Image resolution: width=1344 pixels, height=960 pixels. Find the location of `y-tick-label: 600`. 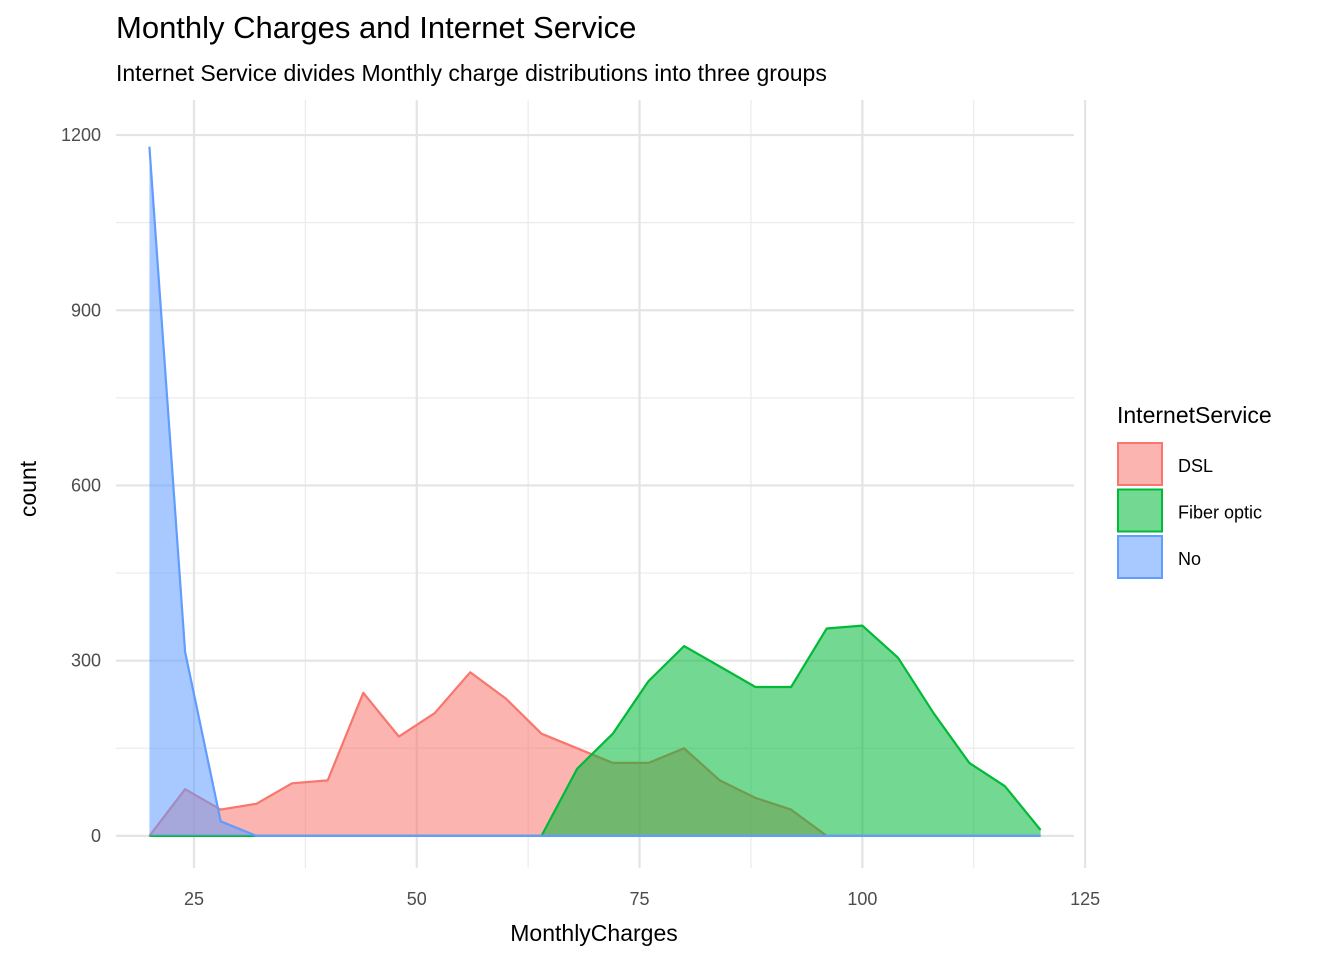

y-tick-label: 600 is located at coordinates (86, 485).